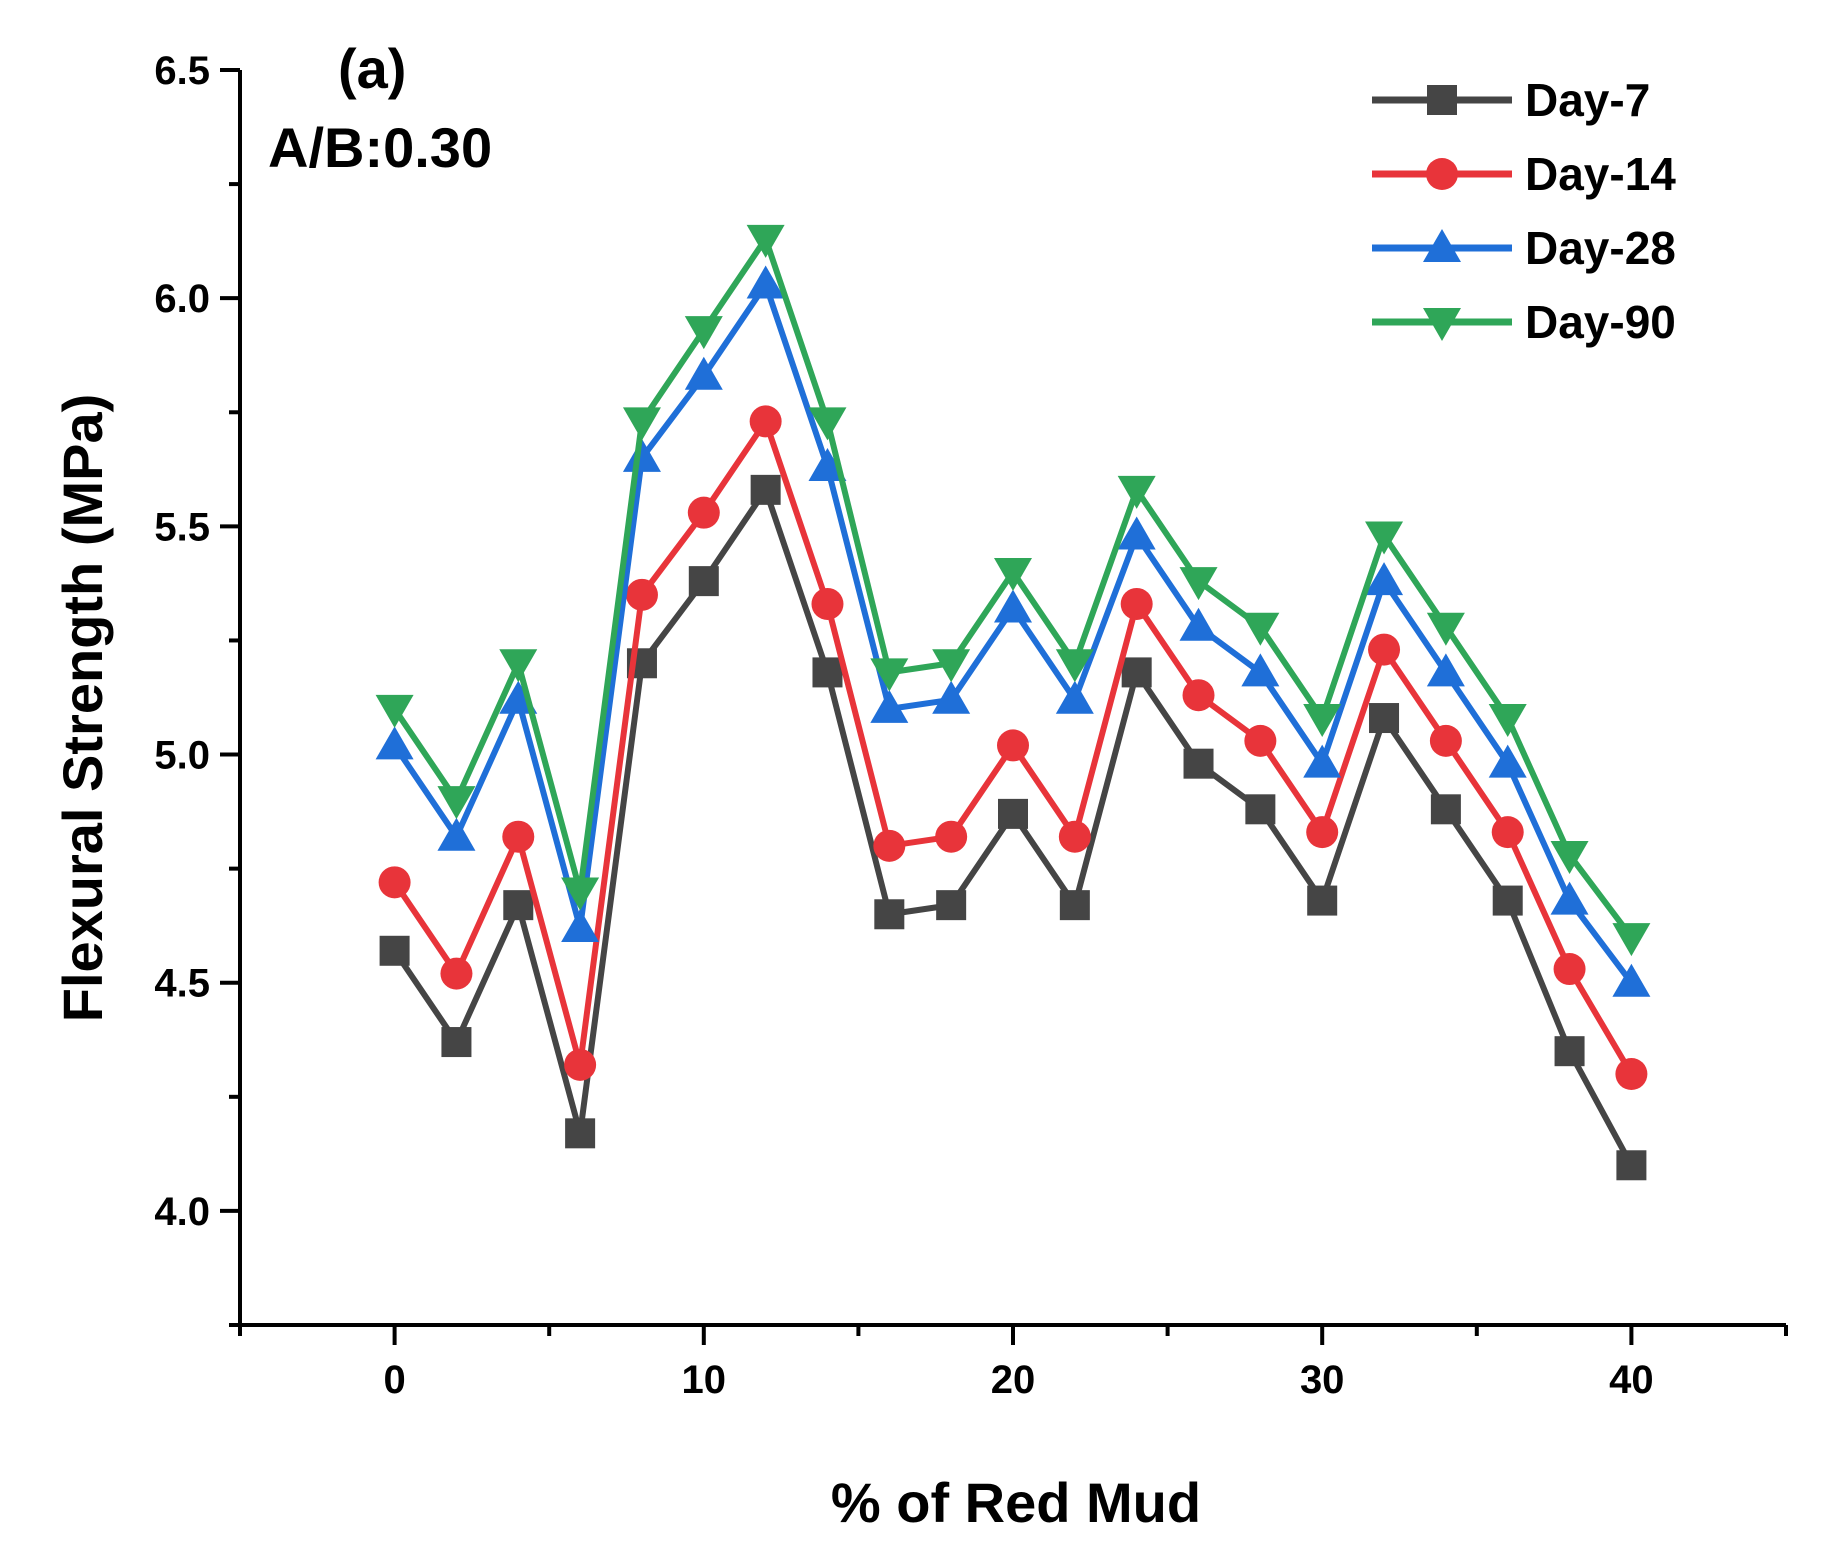 This screenshot has height=1554, width=1824. I want to click on legend-item-day-90: Day-90, so click(1524, 322).